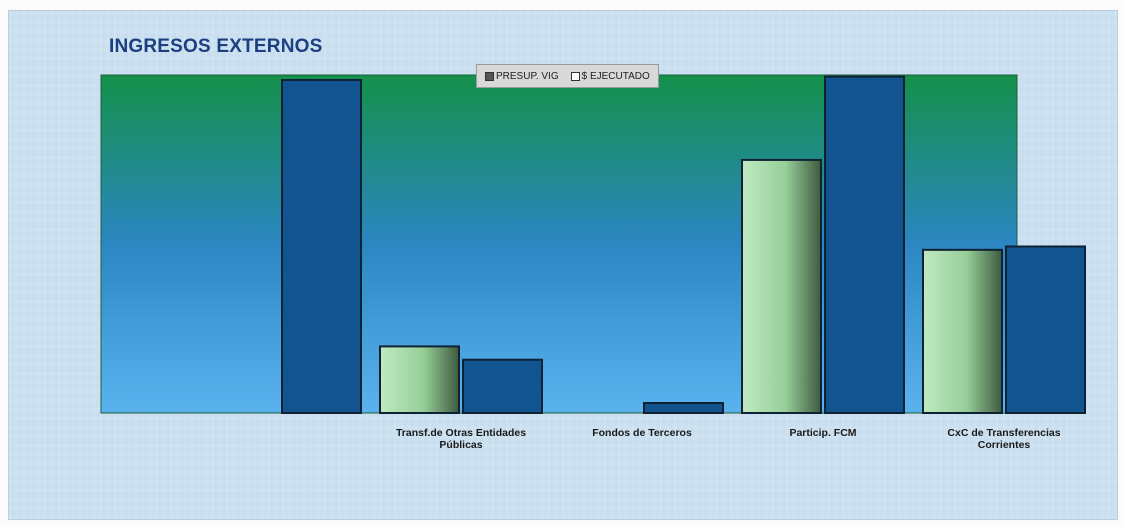  What do you see at coordinates (615, 76) in the screenshot?
I see `legend-label-ejecutado: $ EJECUTADO` at bounding box center [615, 76].